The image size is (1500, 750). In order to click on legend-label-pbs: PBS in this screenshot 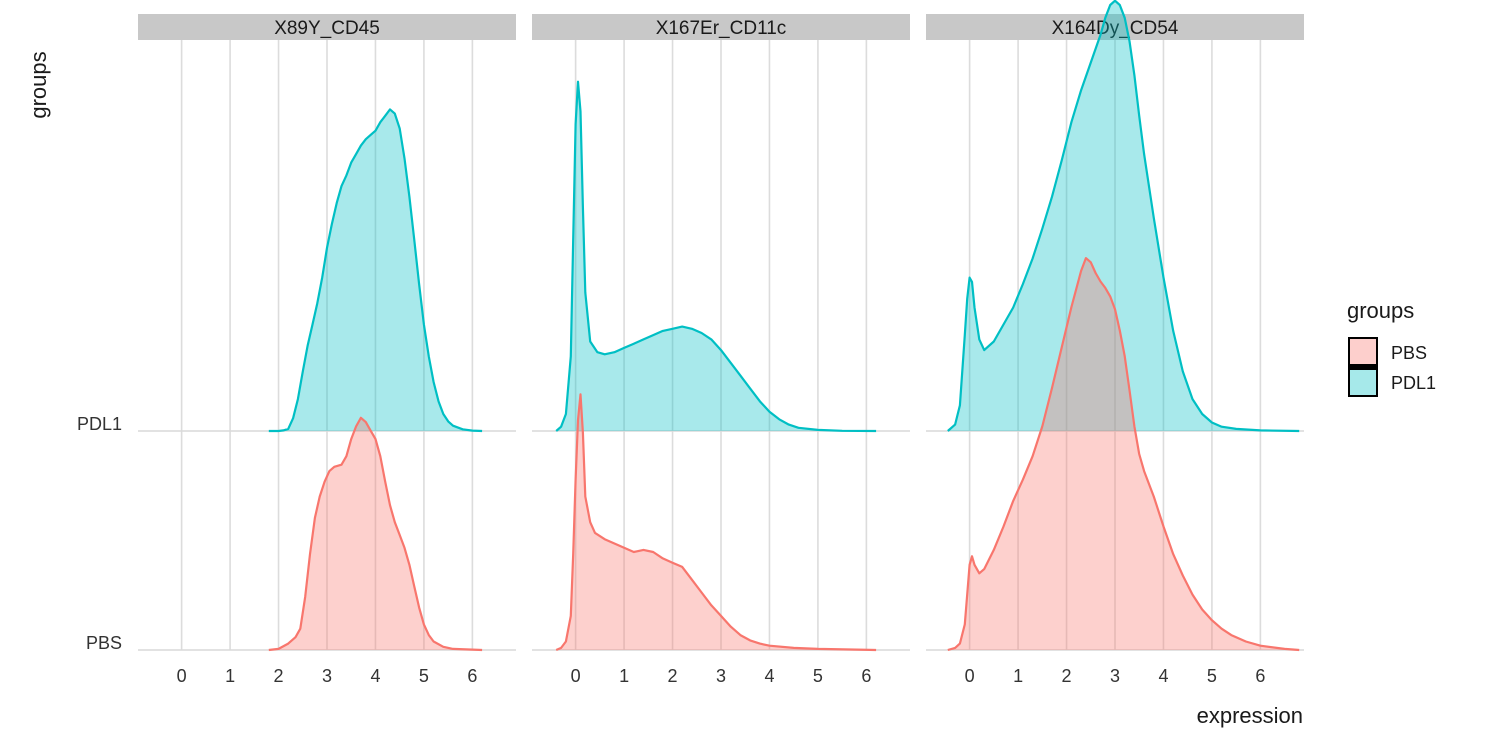, I will do `click(1409, 353)`.